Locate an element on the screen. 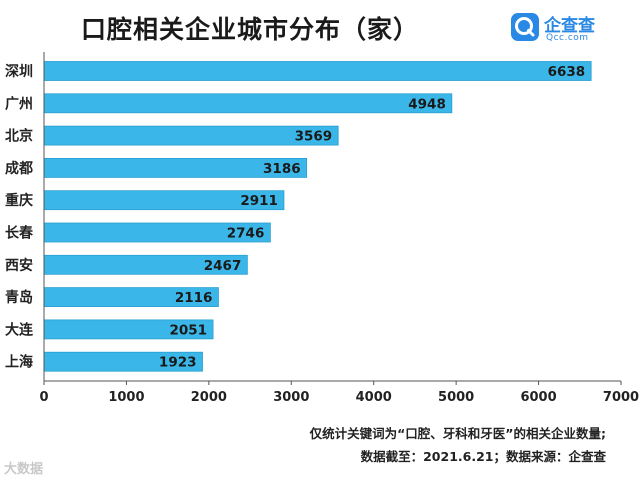 Image resolution: width=640 pixels, height=481 pixels. data-label: 3569 is located at coordinates (314, 137).